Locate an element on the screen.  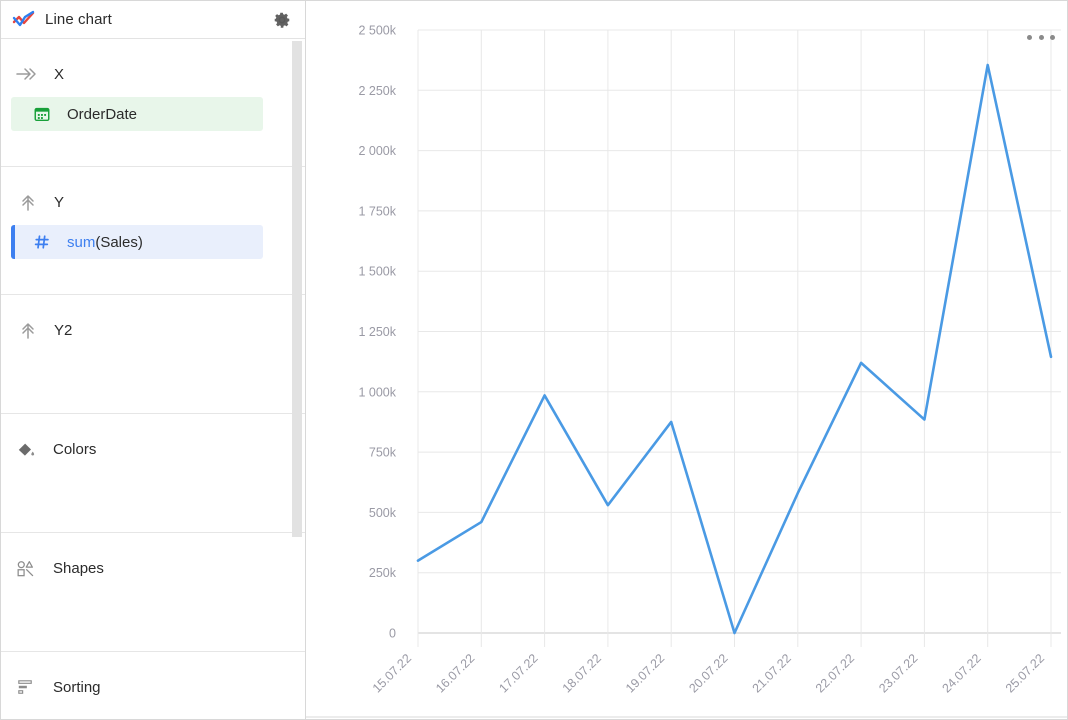
pill-agg: sum is located at coordinates (81, 242).